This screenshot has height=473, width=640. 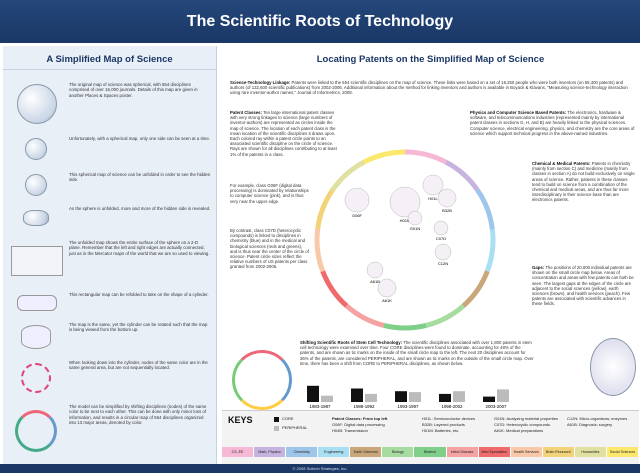 What do you see at coordinates (366, 452) in the screenshot?
I see `area-swatch: Earth Sciences` at bounding box center [366, 452].